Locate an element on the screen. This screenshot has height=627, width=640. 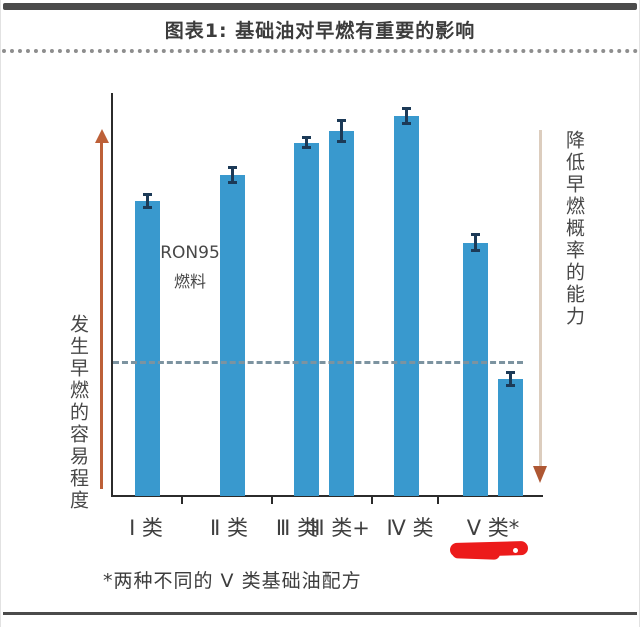
red-marker-gap is located at coordinates (515, 550).